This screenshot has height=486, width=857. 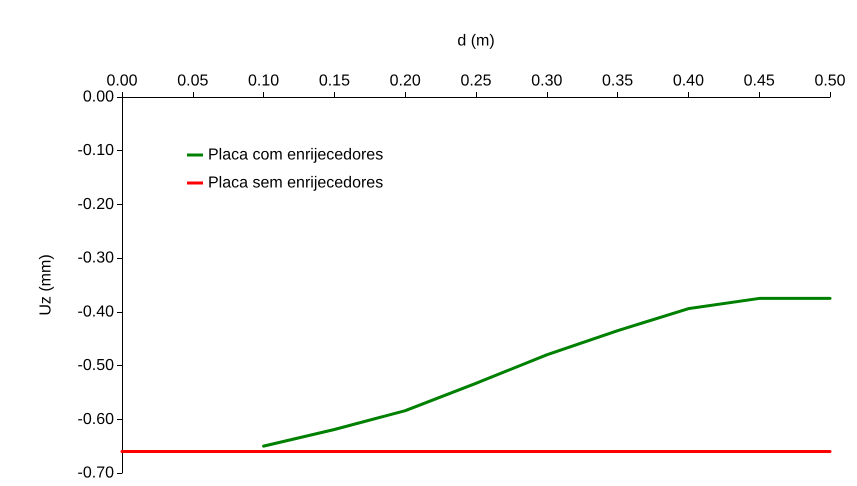 I want to click on y-tick-label: -0.20, so click(x=96, y=204).